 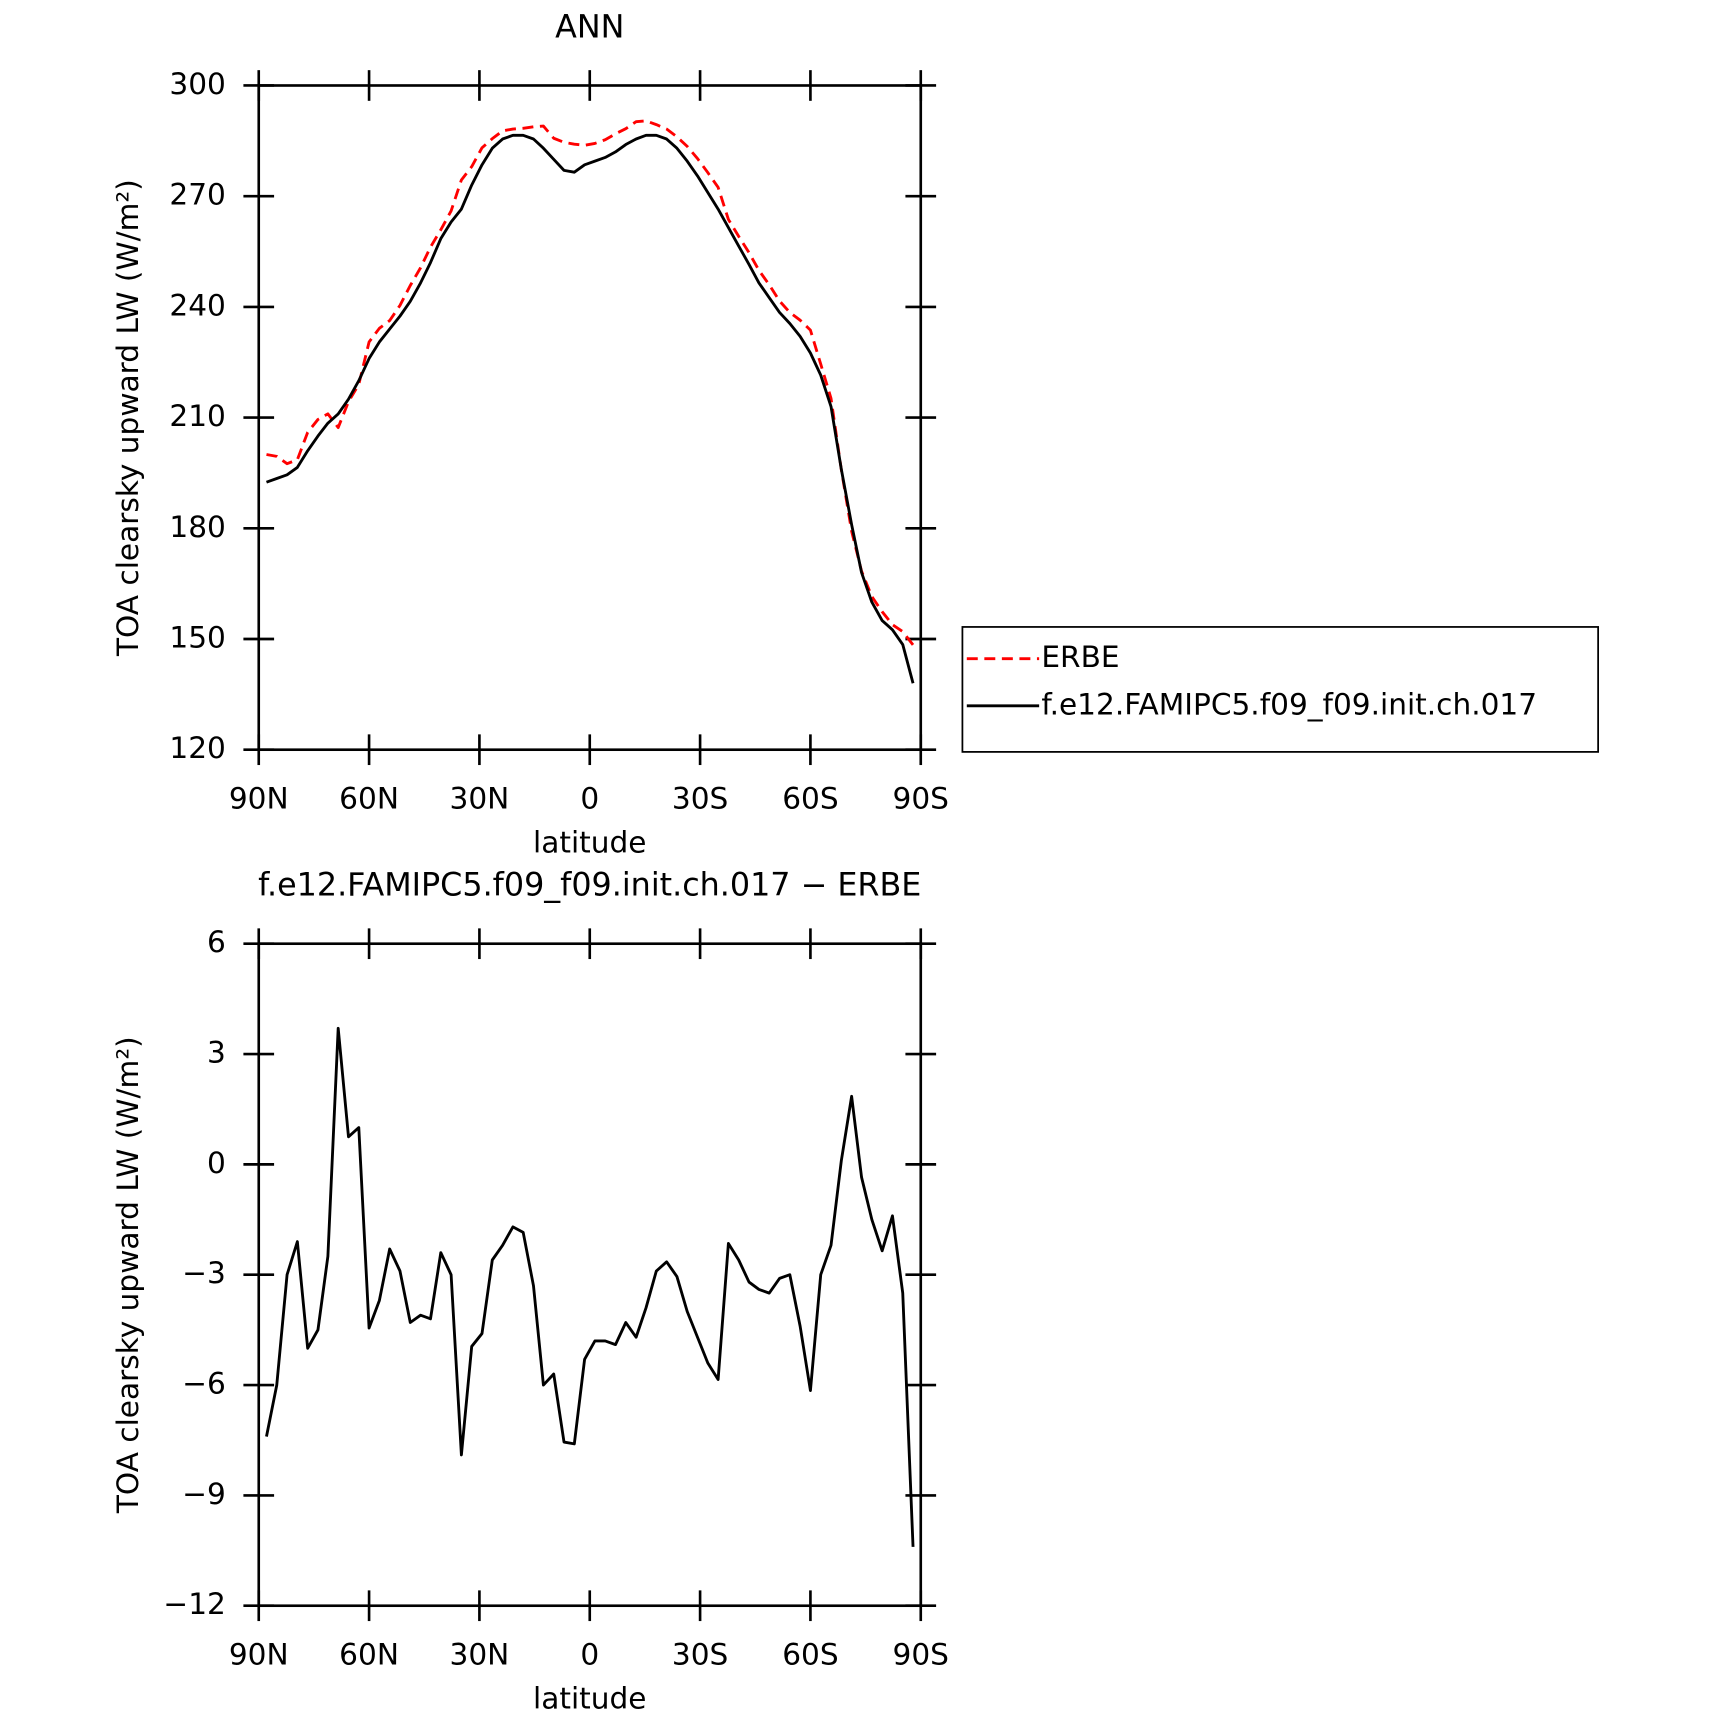 What do you see at coordinates (197, 305) in the screenshot?
I see `y-tick-label: 240` at bounding box center [197, 305].